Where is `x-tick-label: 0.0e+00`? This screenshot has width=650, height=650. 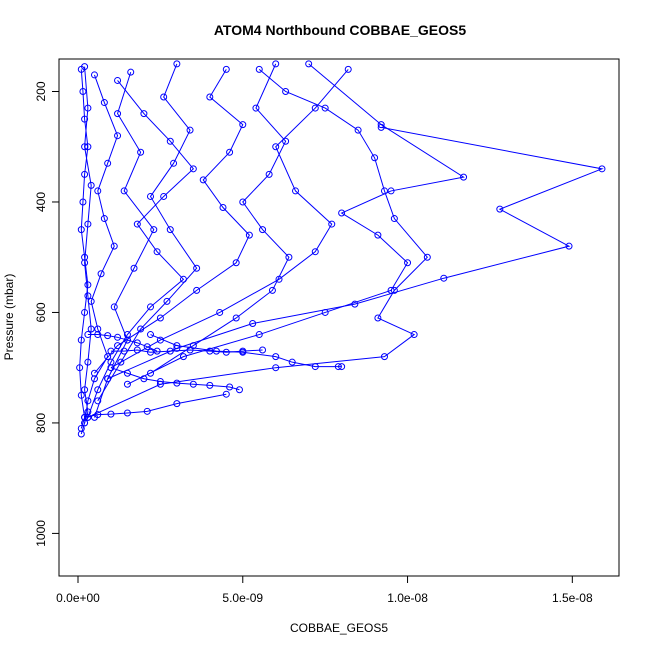 x-tick-label: 0.0e+00 is located at coordinates (78, 598).